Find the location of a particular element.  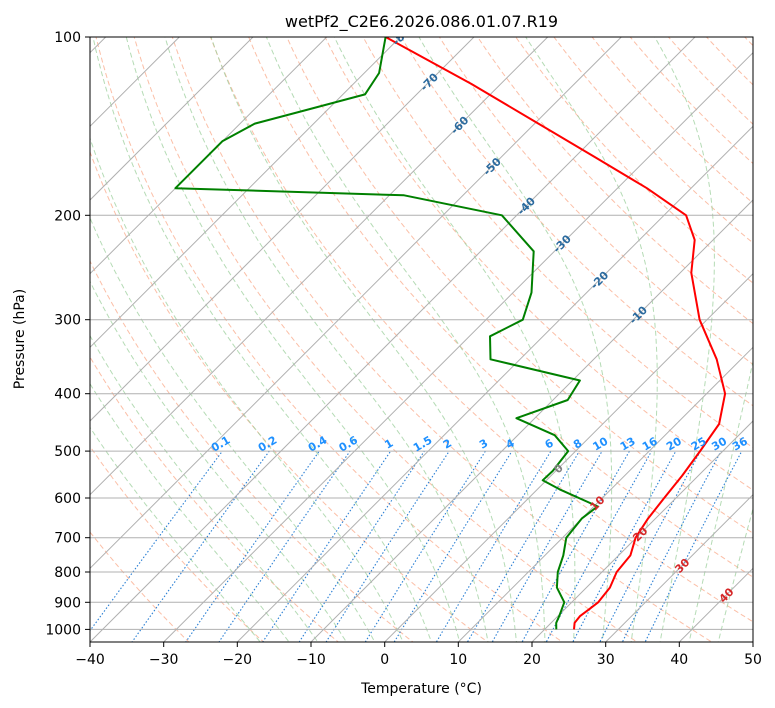

y-tick-label: 600 is located at coordinates (67, 499).